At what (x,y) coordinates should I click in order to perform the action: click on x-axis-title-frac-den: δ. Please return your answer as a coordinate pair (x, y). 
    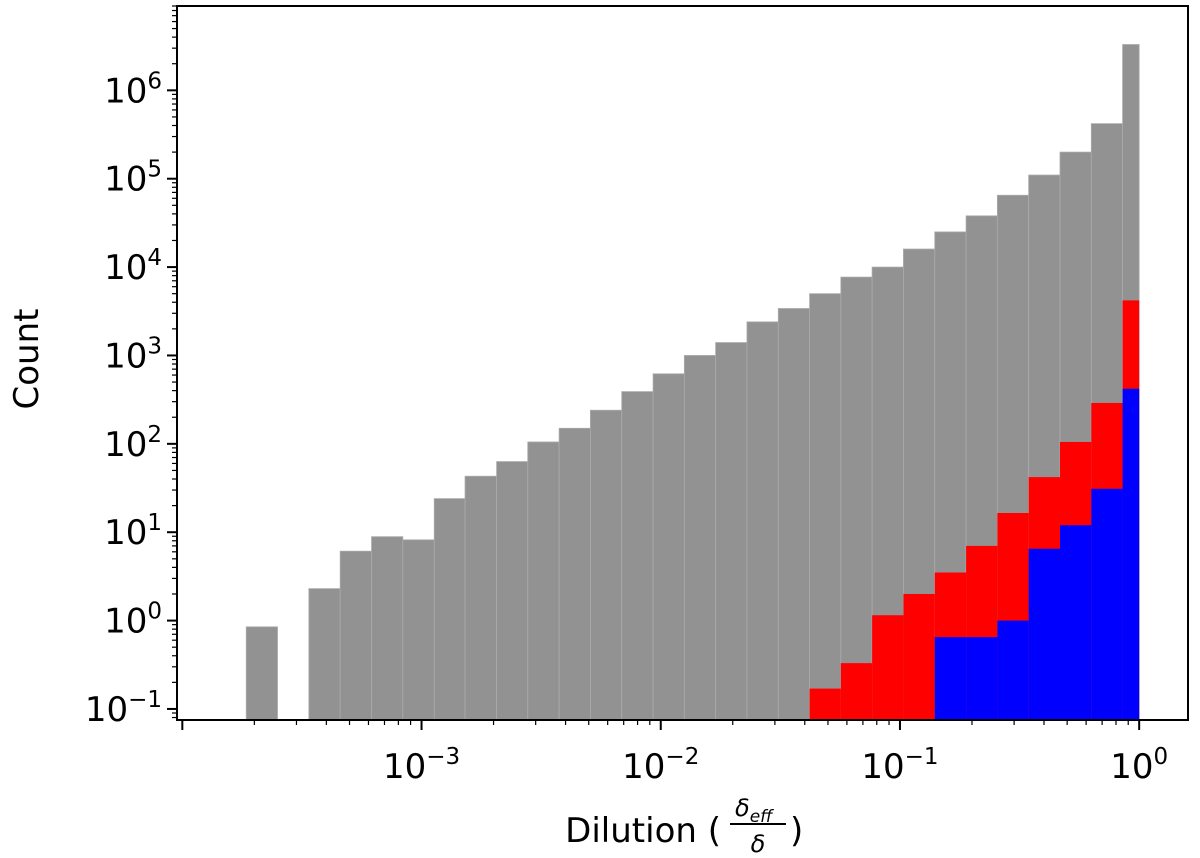
    Looking at the image, I should click on (758, 844).